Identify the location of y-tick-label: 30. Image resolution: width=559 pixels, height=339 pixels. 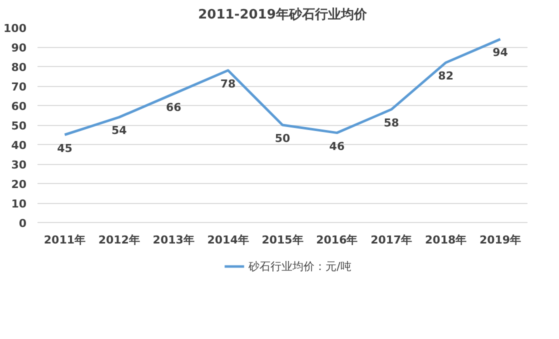
(19, 165).